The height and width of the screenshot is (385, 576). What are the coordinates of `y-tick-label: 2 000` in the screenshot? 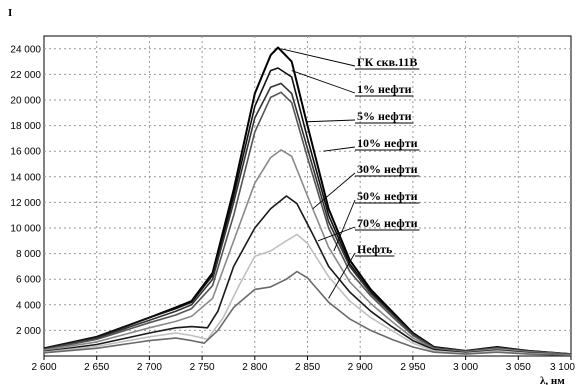 It's located at (28, 331).